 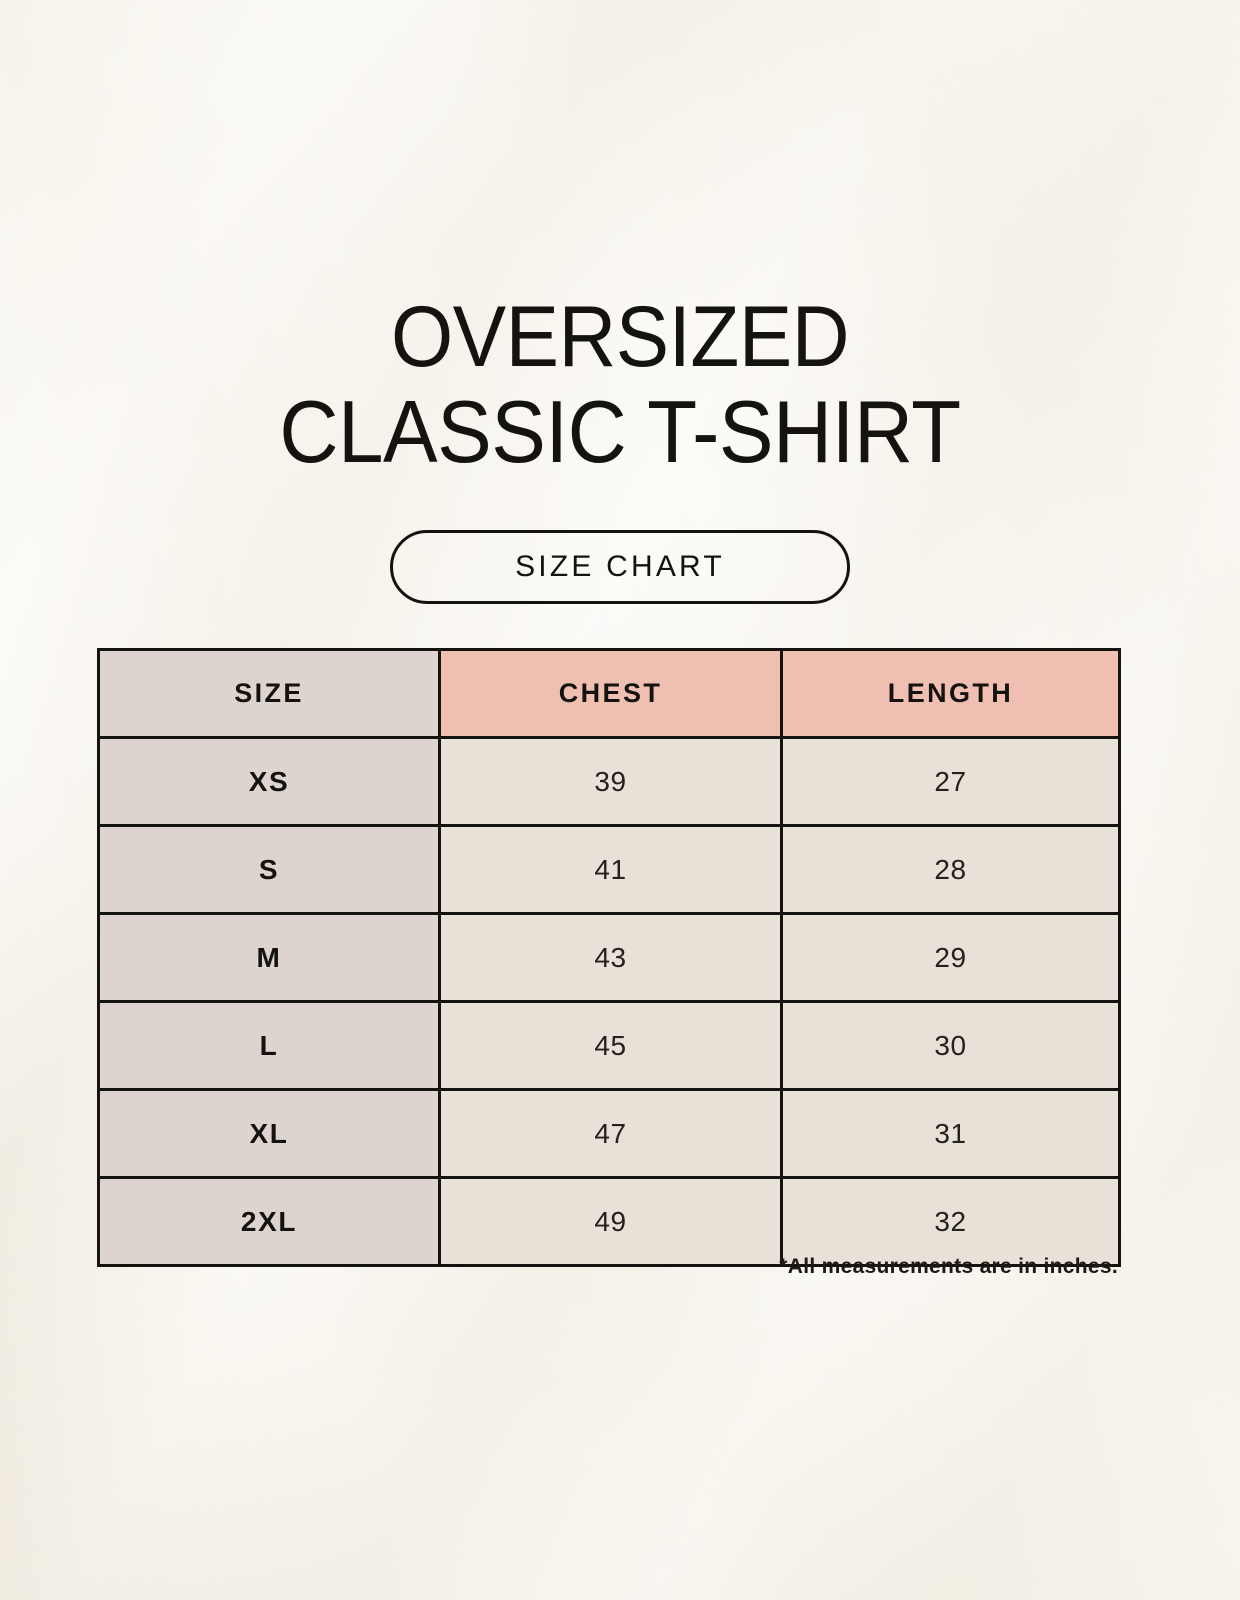 I want to click on column-header-chest: CHEST, so click(x=610, y=693).